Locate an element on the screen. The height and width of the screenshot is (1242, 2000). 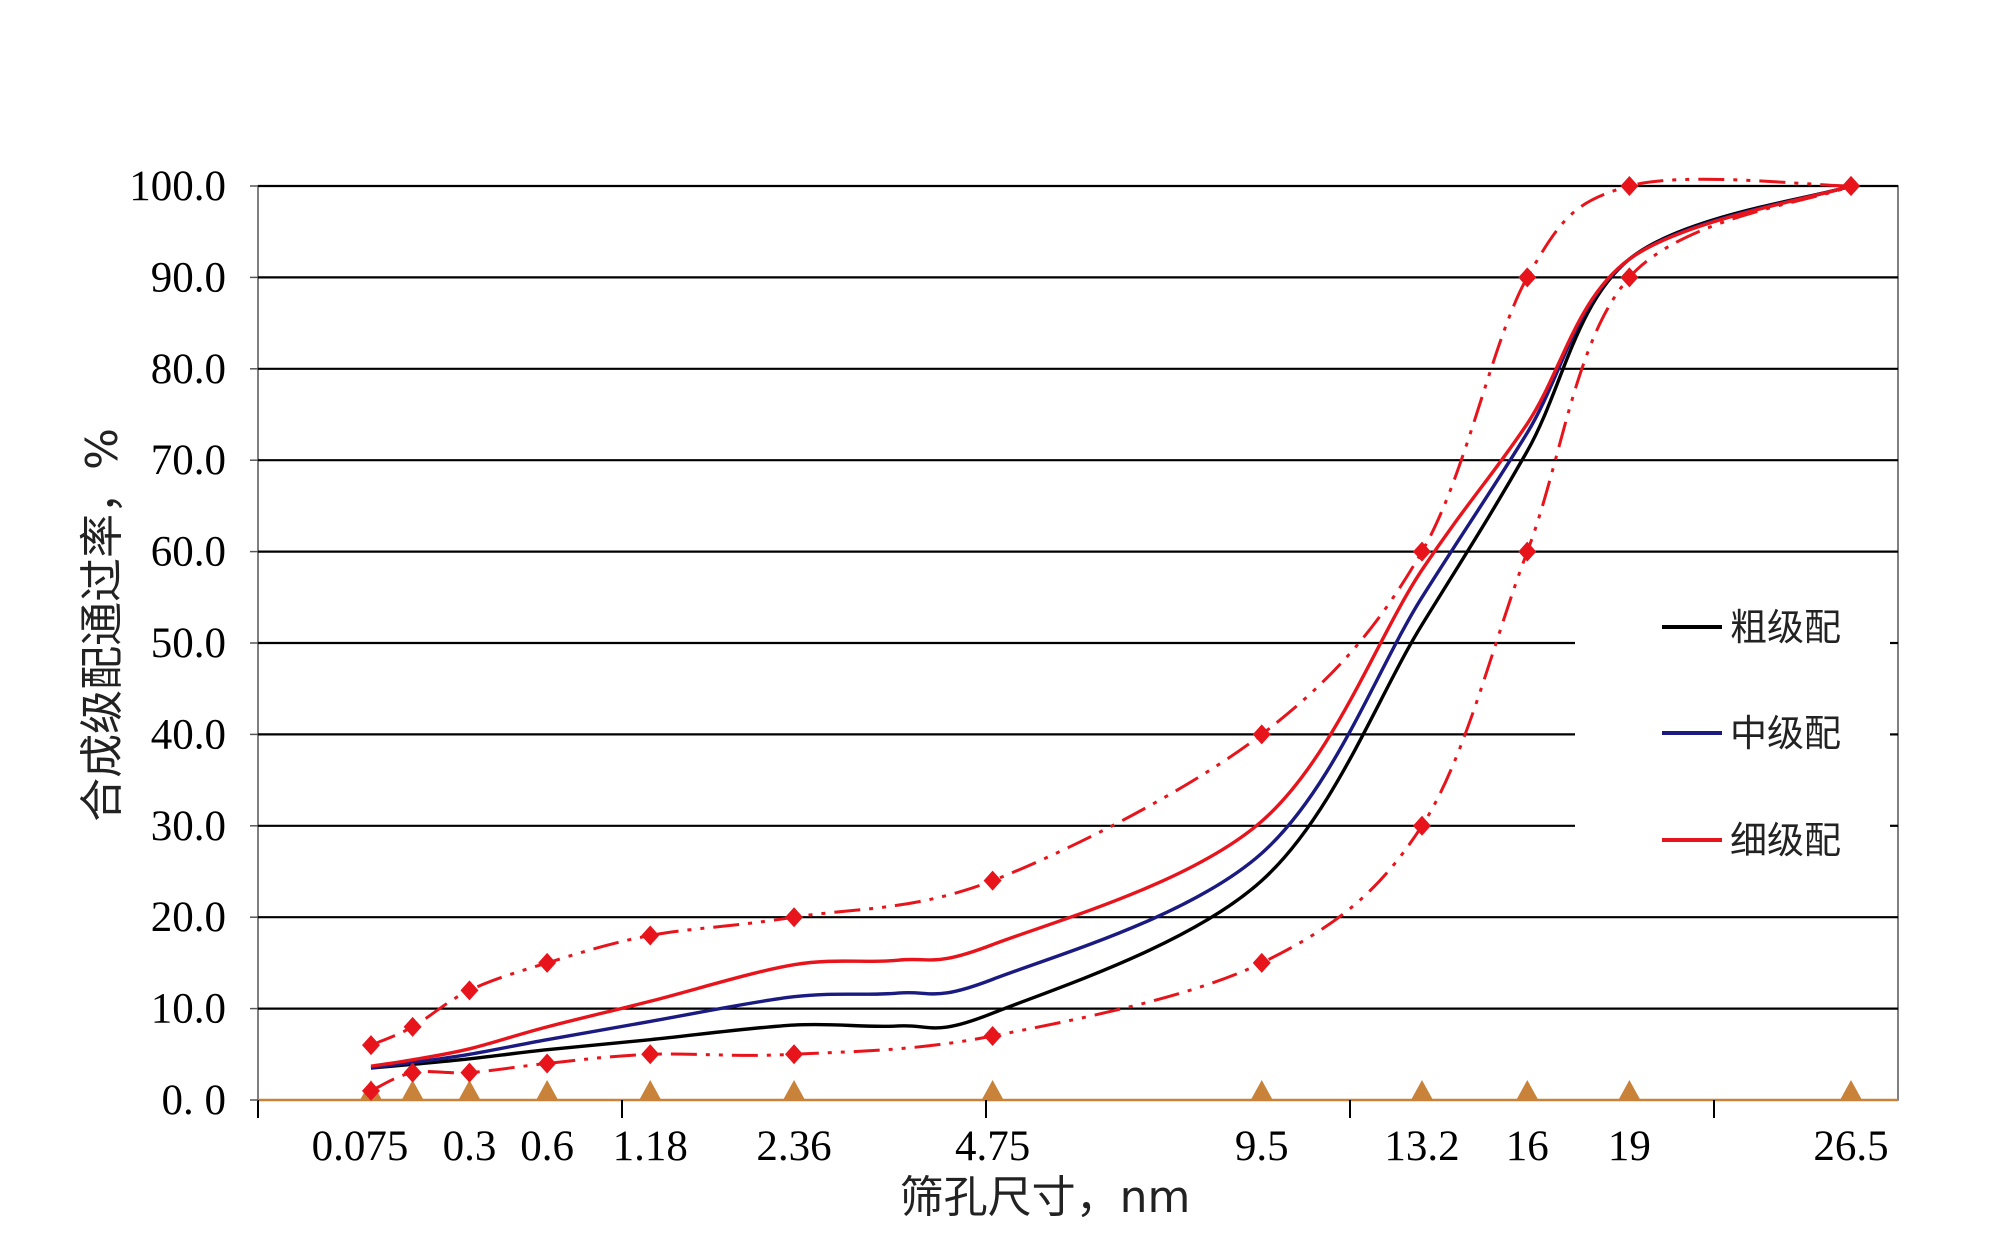
y-tick-label: 100.0 is located at coordinates (177, 186).